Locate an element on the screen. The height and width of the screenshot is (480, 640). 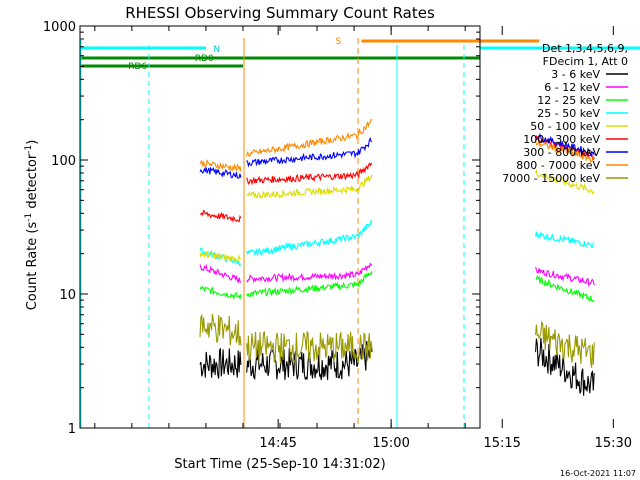
y-axis-label-sup1: -1 is located at coordinates (29, 217).